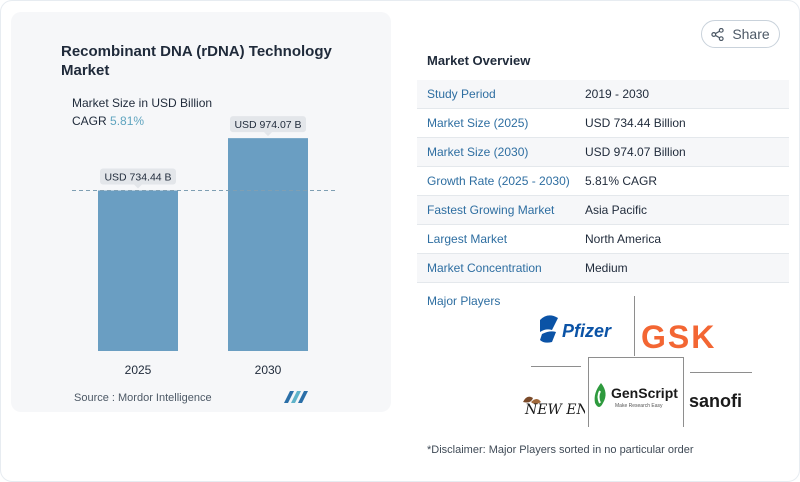 This screenshot has width=800, height=482. I want to click on overview-label: Largest Market, so click(467, 239).